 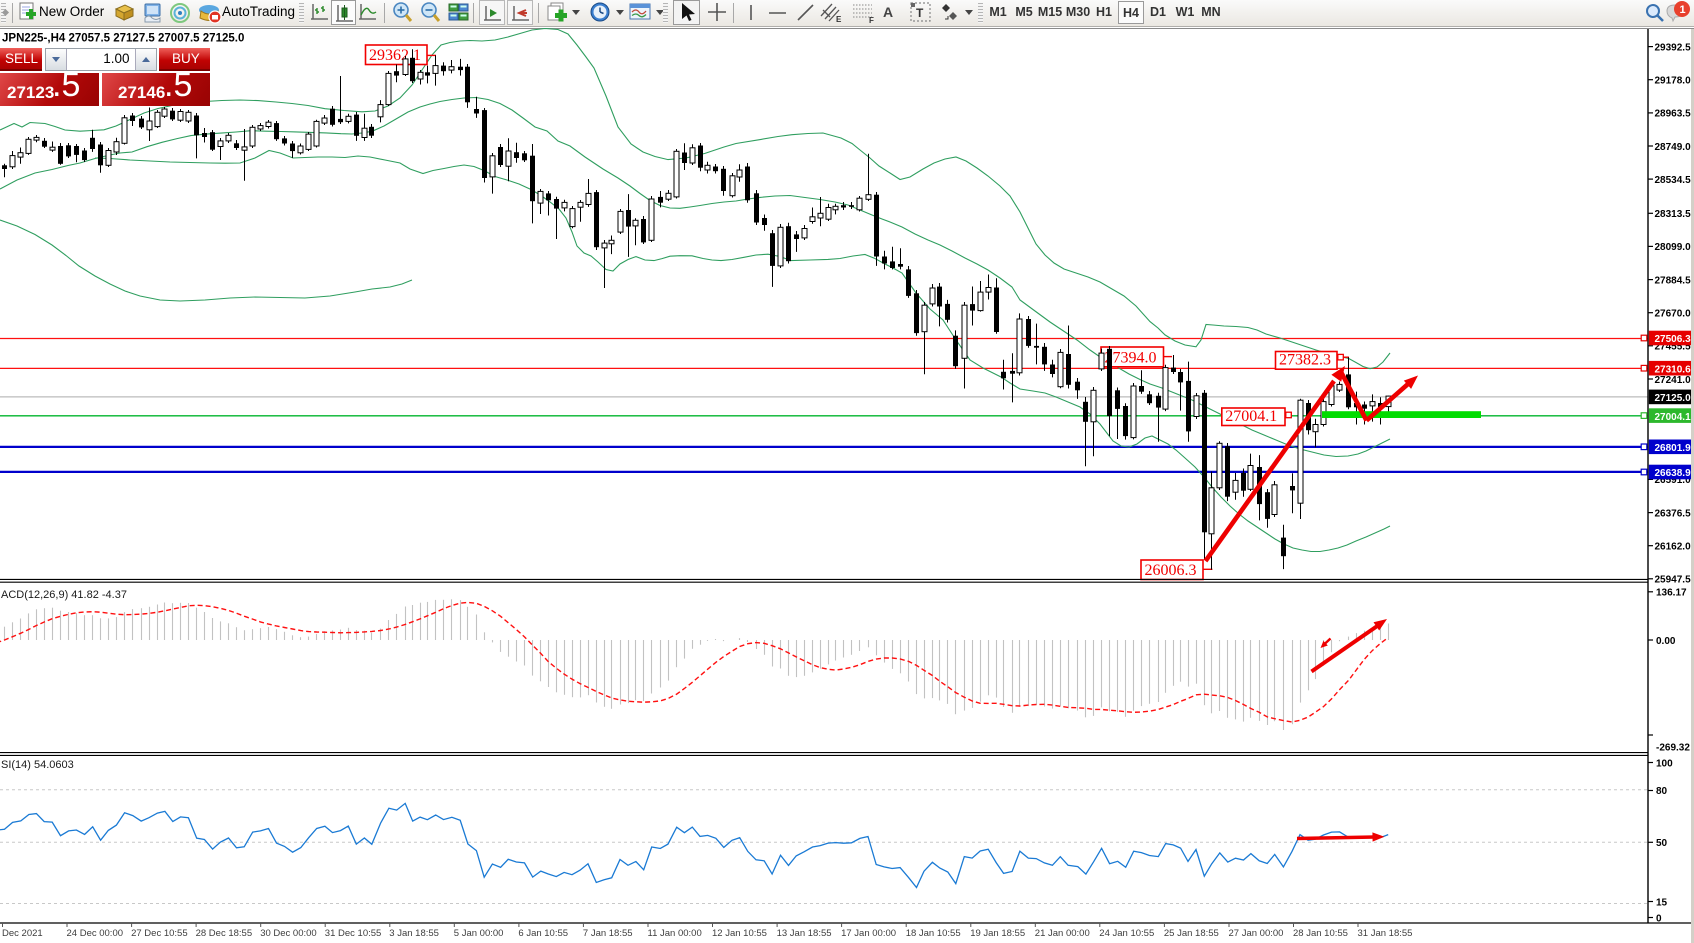 I want to click on svg-text: 27 Jan 00:00, so click(x=1256, y=933).